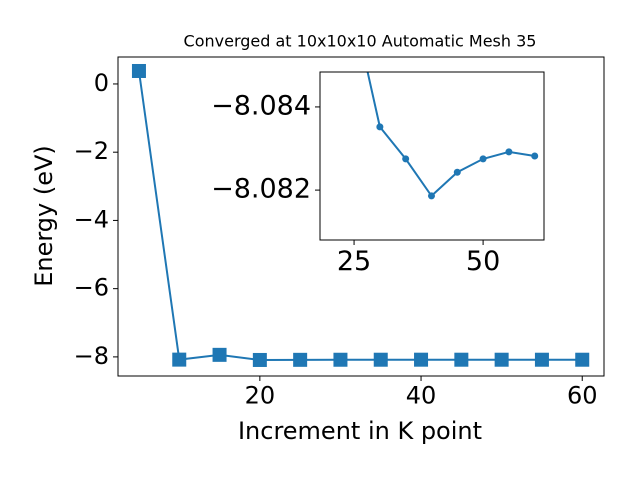 This screenshot has height=484, width=640. Describe the element at coordinates (261, 189) in the screenshot. I see `y-tick-label: −8.082` at that location.